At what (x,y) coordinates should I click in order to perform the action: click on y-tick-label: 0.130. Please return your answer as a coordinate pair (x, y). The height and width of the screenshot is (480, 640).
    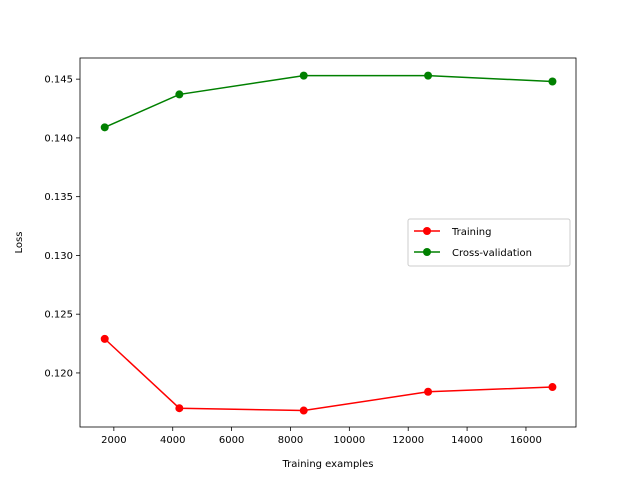
    Looking at the image, I should click on (58, 256).